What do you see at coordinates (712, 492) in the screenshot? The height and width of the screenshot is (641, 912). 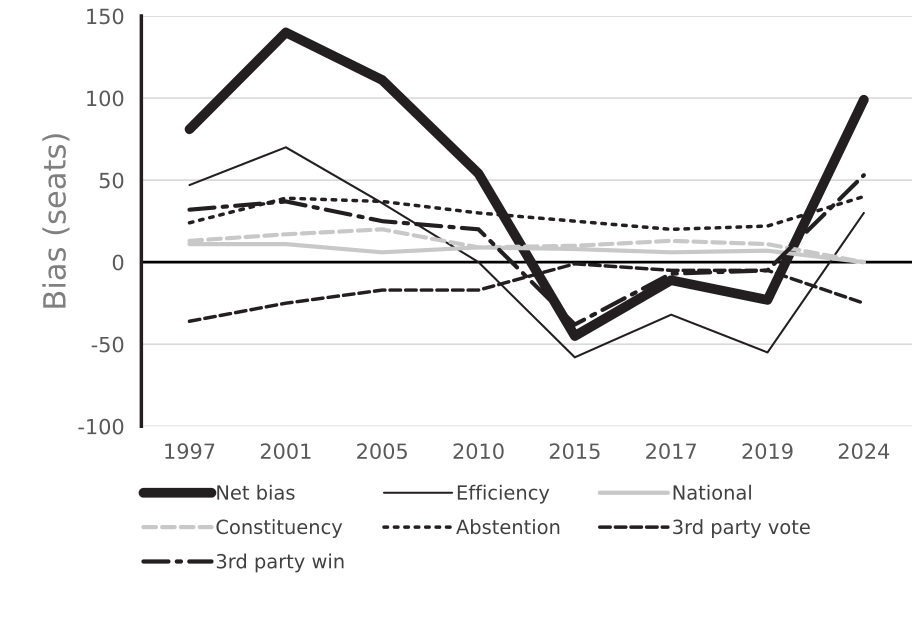 I see `legend-label: National` at bounding box center [712, 492].